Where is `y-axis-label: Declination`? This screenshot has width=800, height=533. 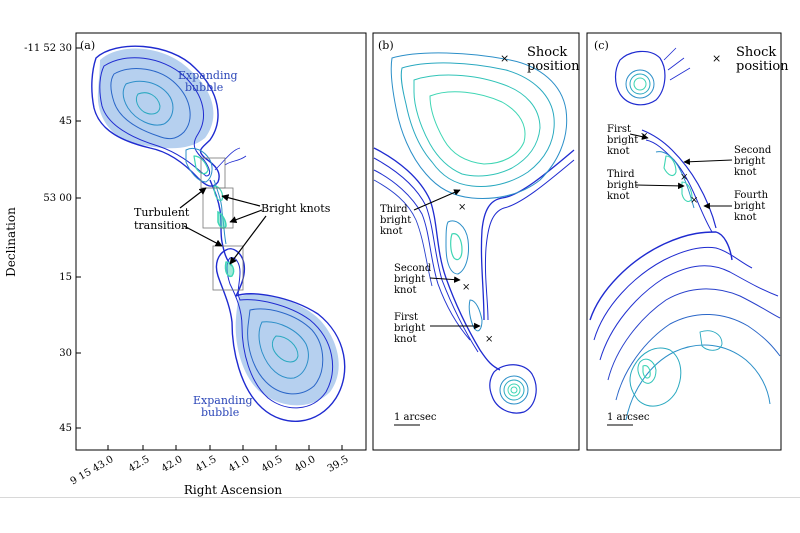 y-axis-label: Declination is located at coordinates (11, 242).